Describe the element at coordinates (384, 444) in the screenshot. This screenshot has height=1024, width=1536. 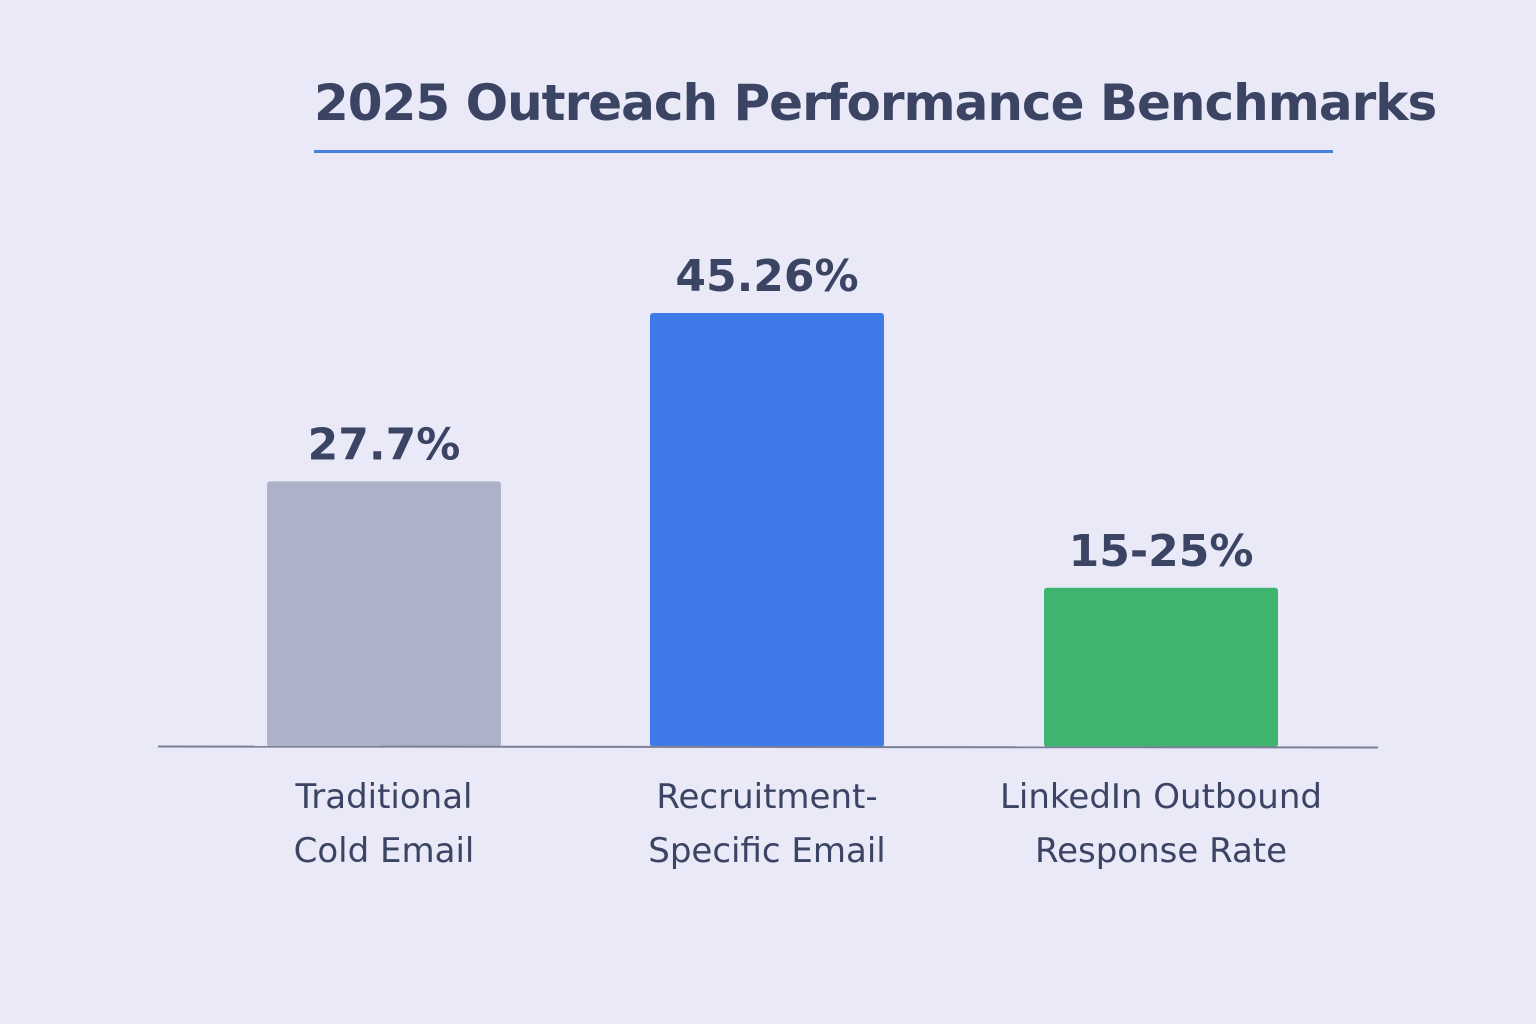
I see `data-label-0: 27.7%` at that location.